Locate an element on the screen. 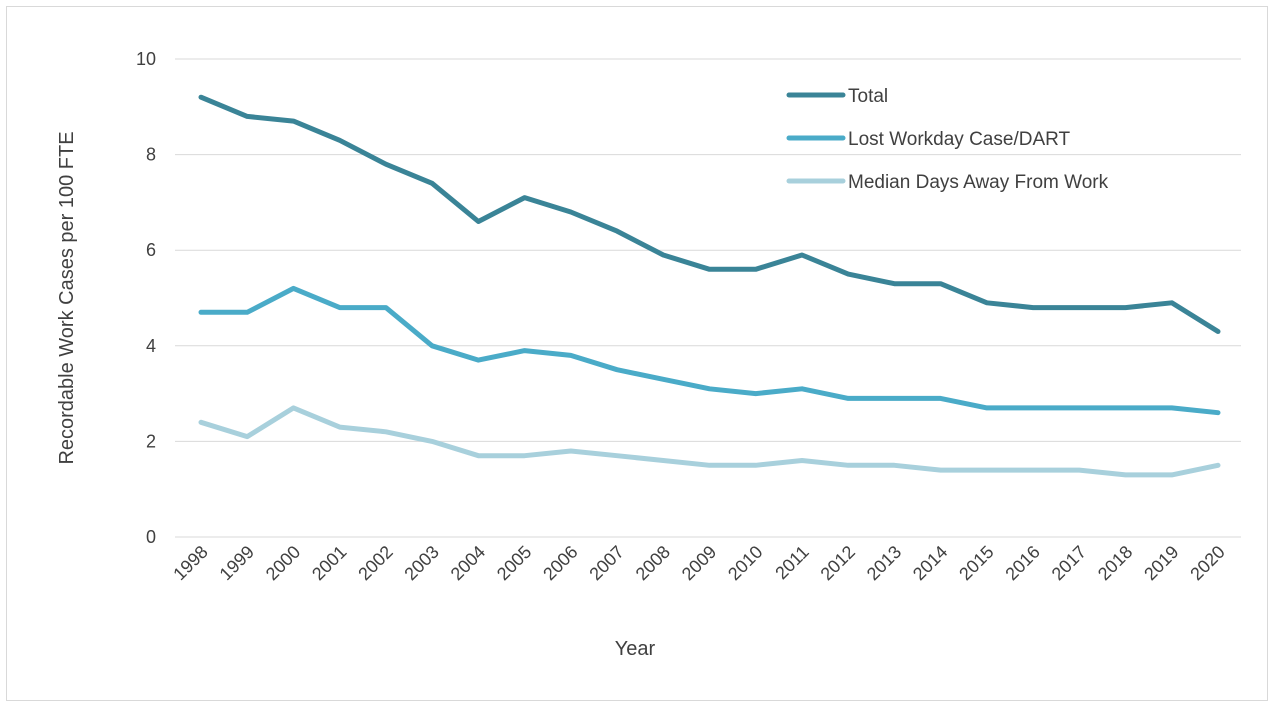  x-tick-label: 2009 is located at coordinates (699, 563).